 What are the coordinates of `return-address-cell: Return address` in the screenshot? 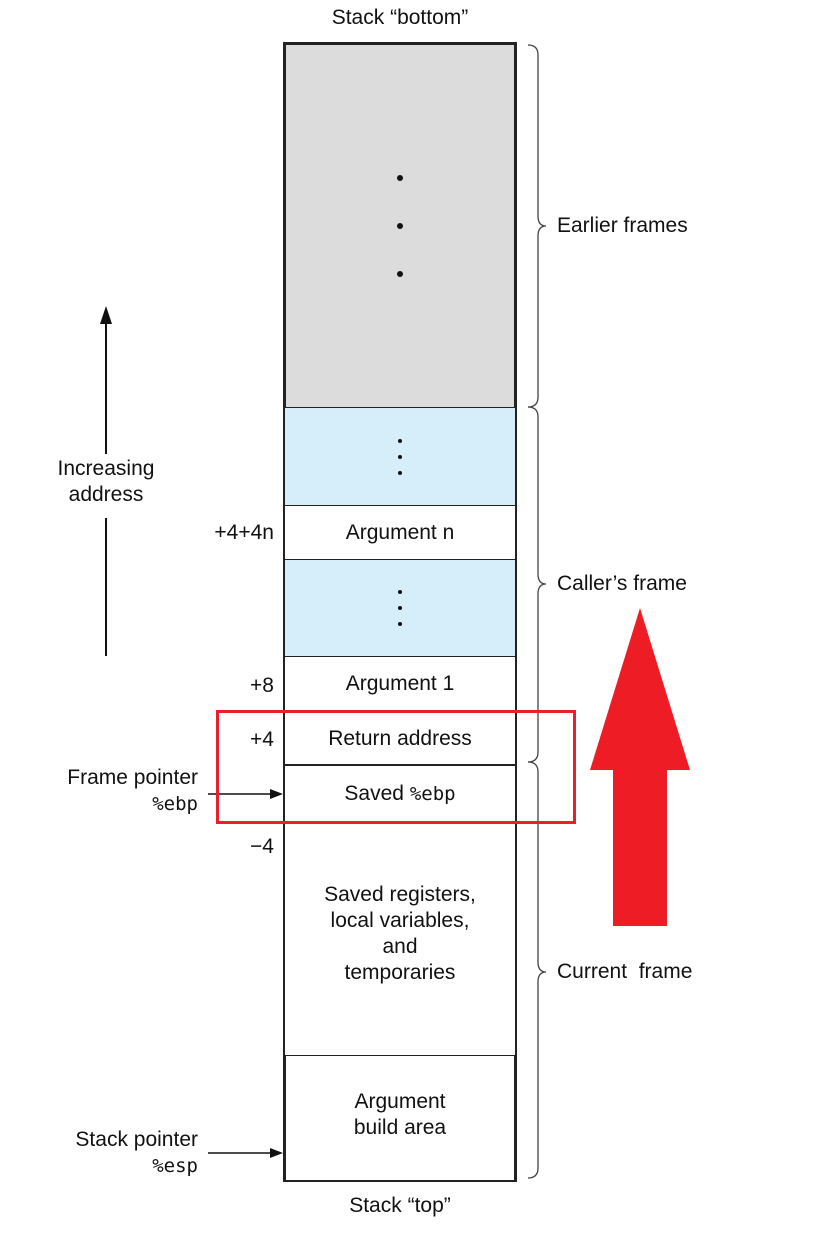 It's located at (400, 739).